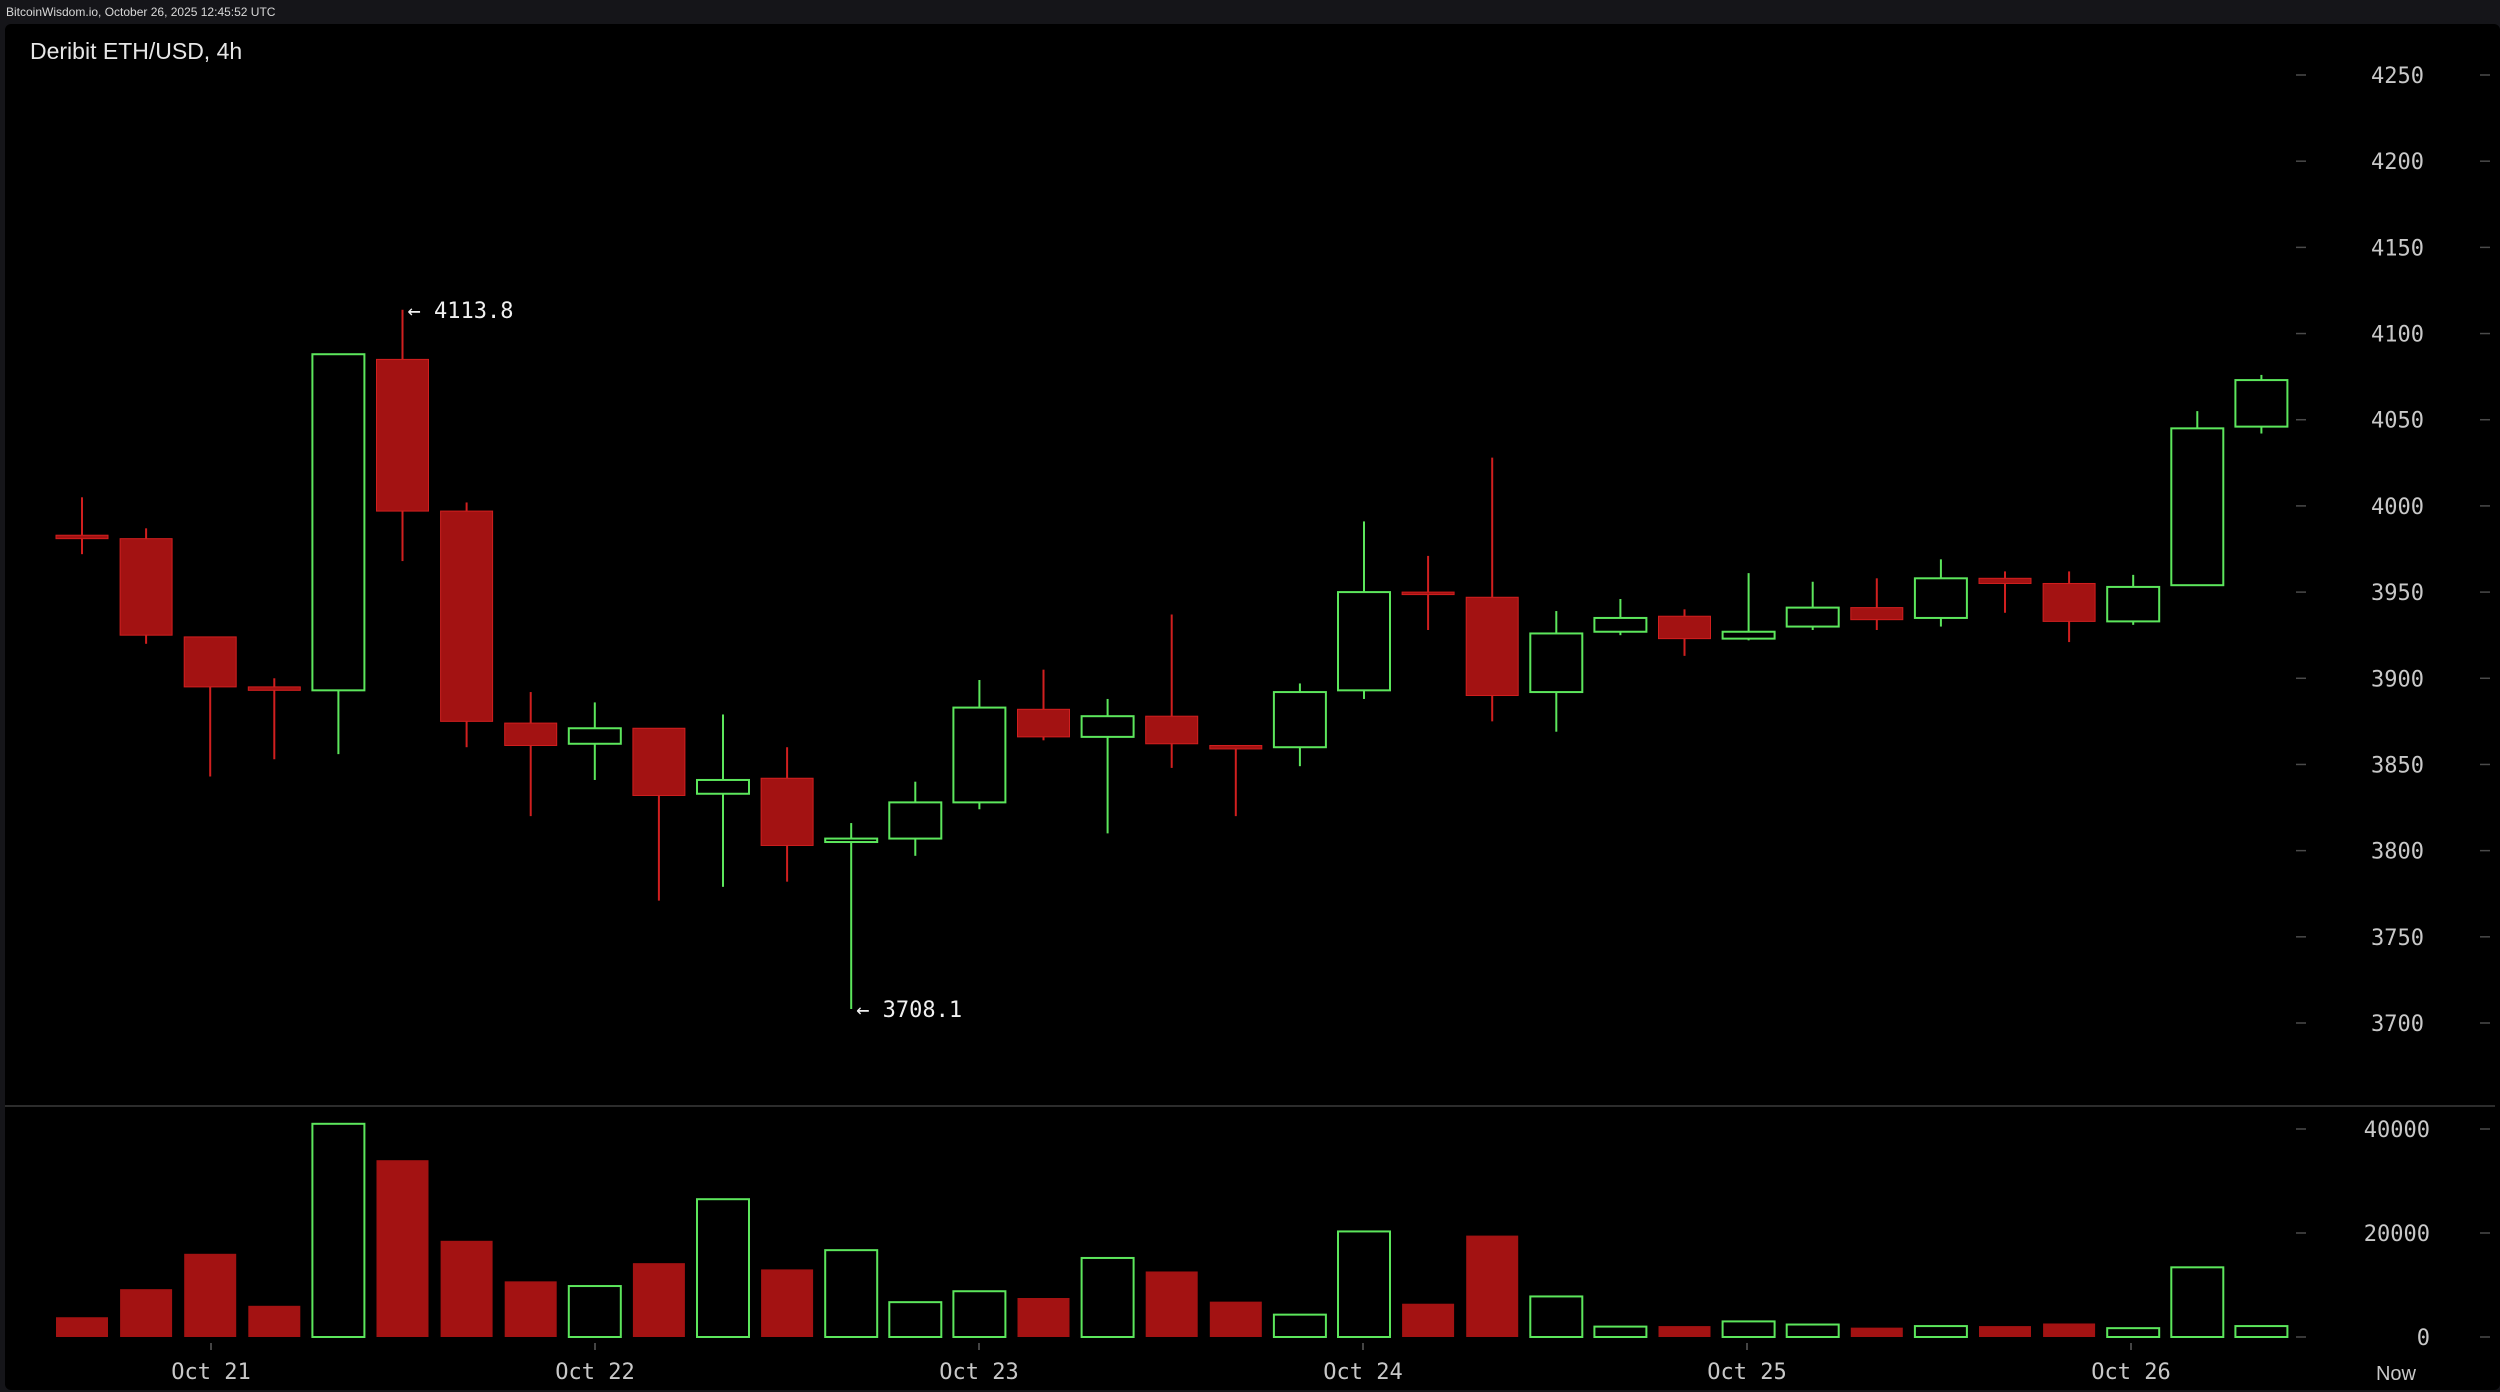 The height and width of the screenshot is (1392, 2500). Describe the element at coordinates (136, 51) in the screenshot. I see `chart-title: Deribit ETH/USD, 4h` at that location.